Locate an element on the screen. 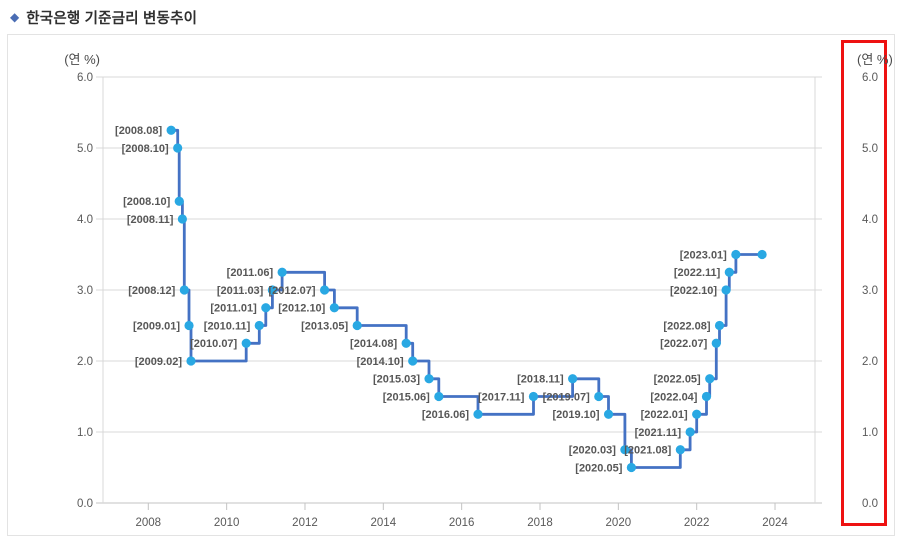 The width and height of the screenshot is (903, 544). chart-title-row: ◆ 한국은행 기준금리 변동추이 is located at coordinates (103, 17).